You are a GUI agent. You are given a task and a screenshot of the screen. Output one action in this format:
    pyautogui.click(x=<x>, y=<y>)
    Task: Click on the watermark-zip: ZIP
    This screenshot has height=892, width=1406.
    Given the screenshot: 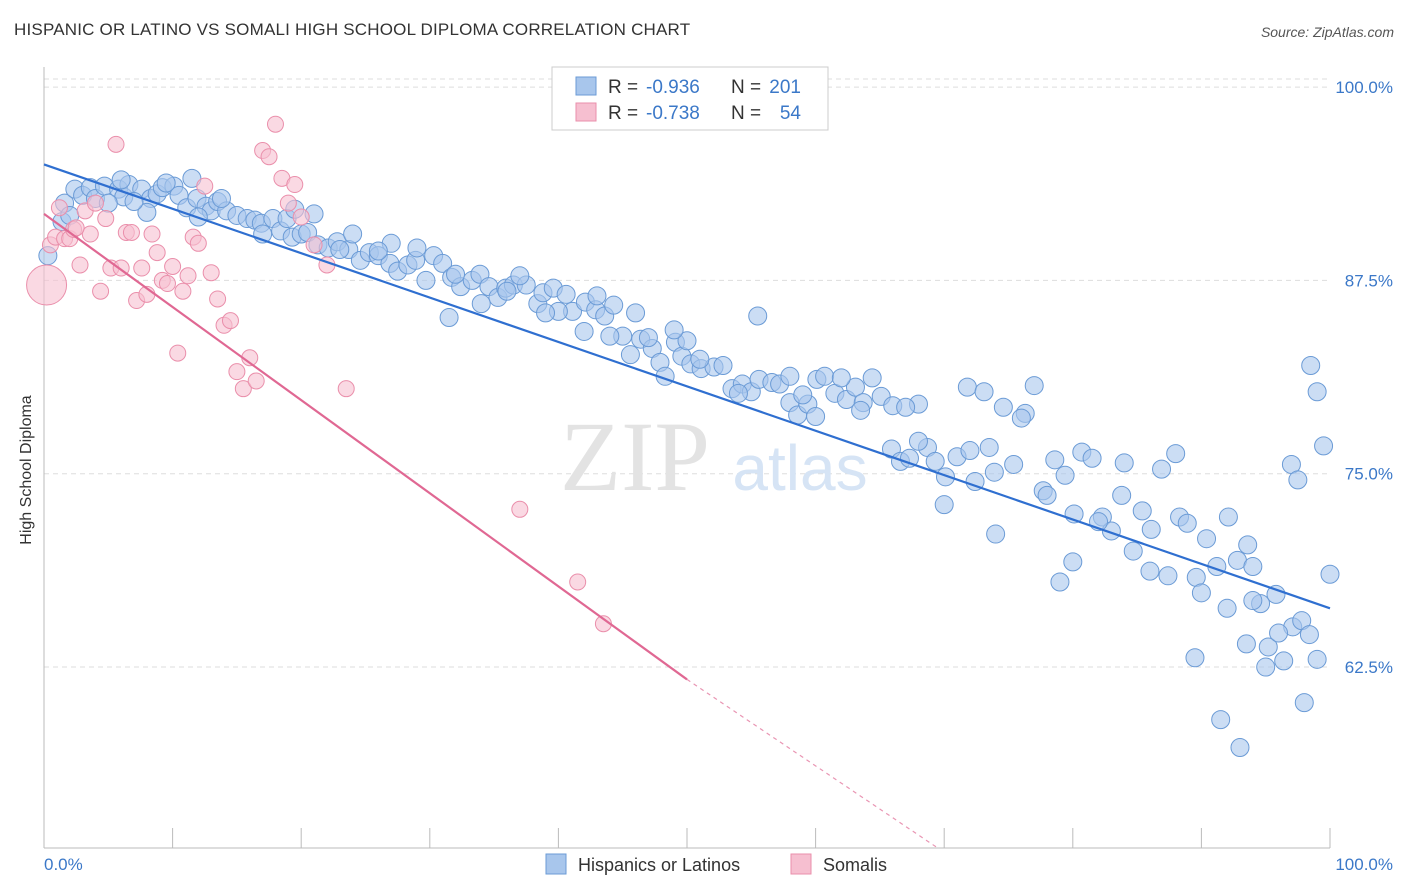 What is the action you would take?
    pyautogui.click(x=635, y=456)
    